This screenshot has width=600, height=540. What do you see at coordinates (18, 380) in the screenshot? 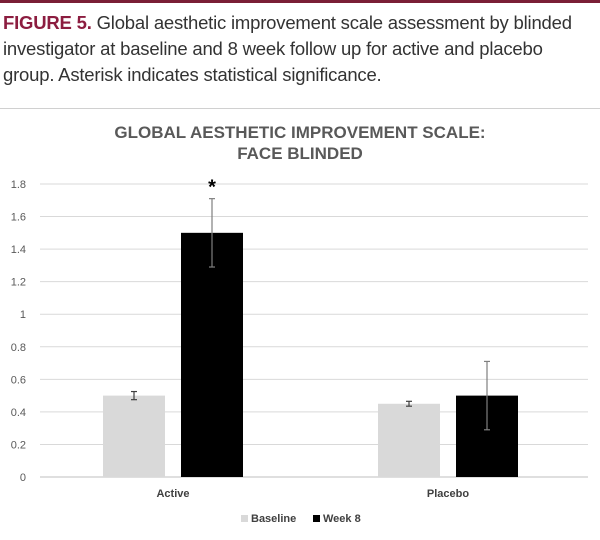
I see `y-tick-label: 0.6` at bounding box center [18, 380].